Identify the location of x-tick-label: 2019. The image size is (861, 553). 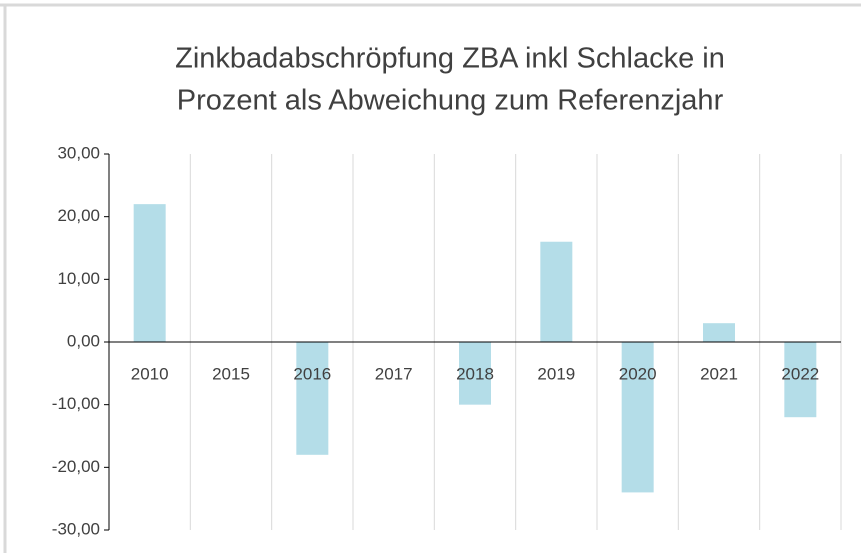
(556, 373).